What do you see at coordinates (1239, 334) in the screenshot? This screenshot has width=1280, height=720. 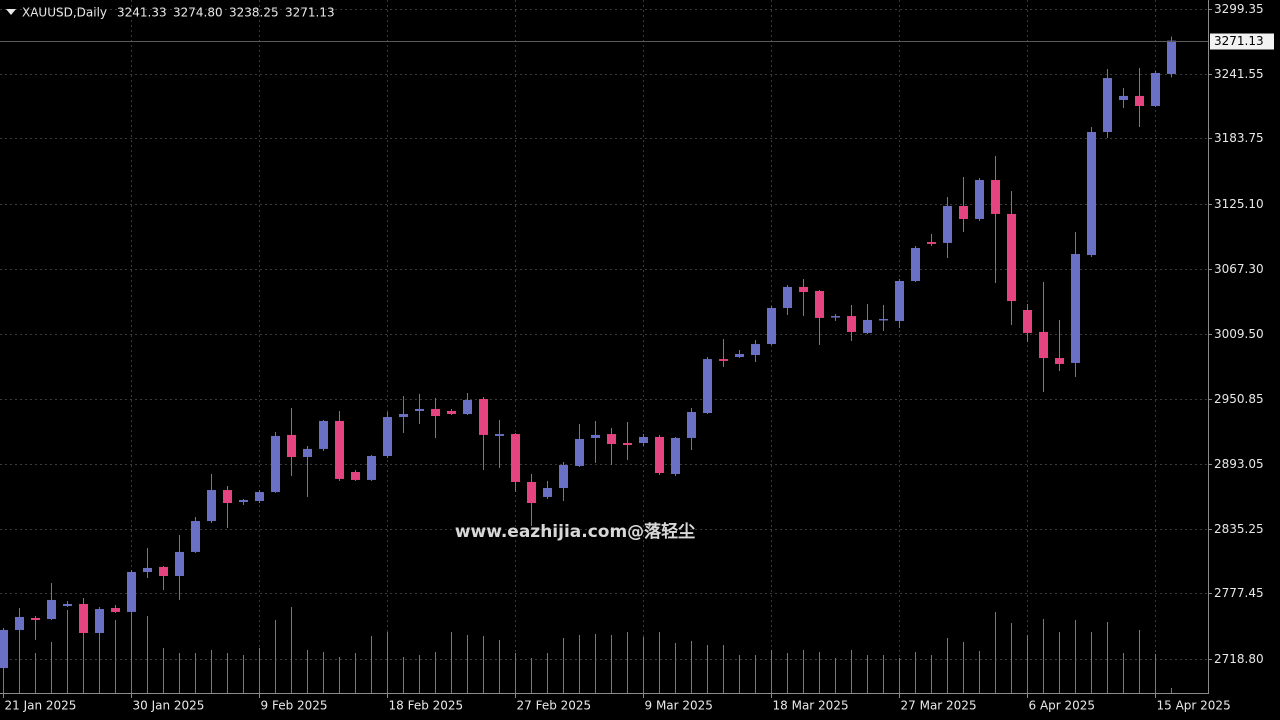 I see `y-tick-label: 3009.50` at bounding box center [1239, 334].